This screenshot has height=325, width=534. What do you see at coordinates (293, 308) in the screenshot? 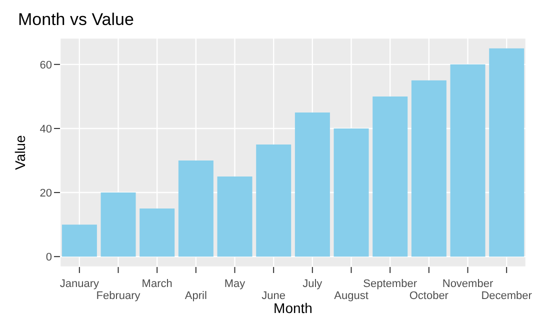
I see `x-axis-title: Month` at bounding box center [293, 308].